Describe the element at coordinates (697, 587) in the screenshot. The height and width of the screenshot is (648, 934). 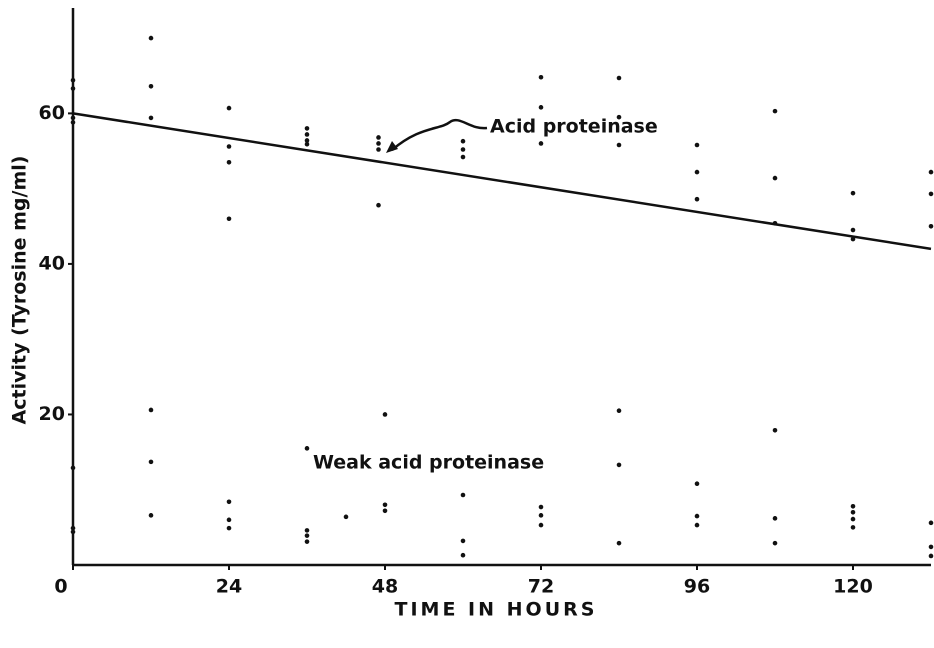
I see `x-tick-label: 96` at that location.